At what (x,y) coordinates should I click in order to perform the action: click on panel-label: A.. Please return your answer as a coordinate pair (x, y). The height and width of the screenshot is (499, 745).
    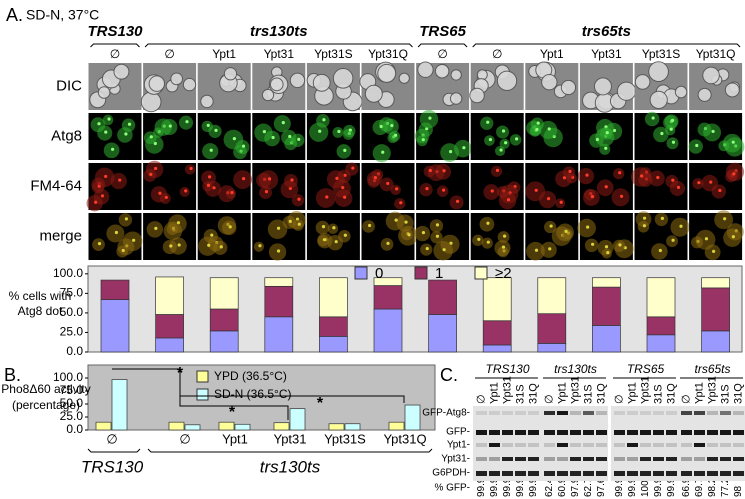
    Looking at the image, I should click on (14, 15).